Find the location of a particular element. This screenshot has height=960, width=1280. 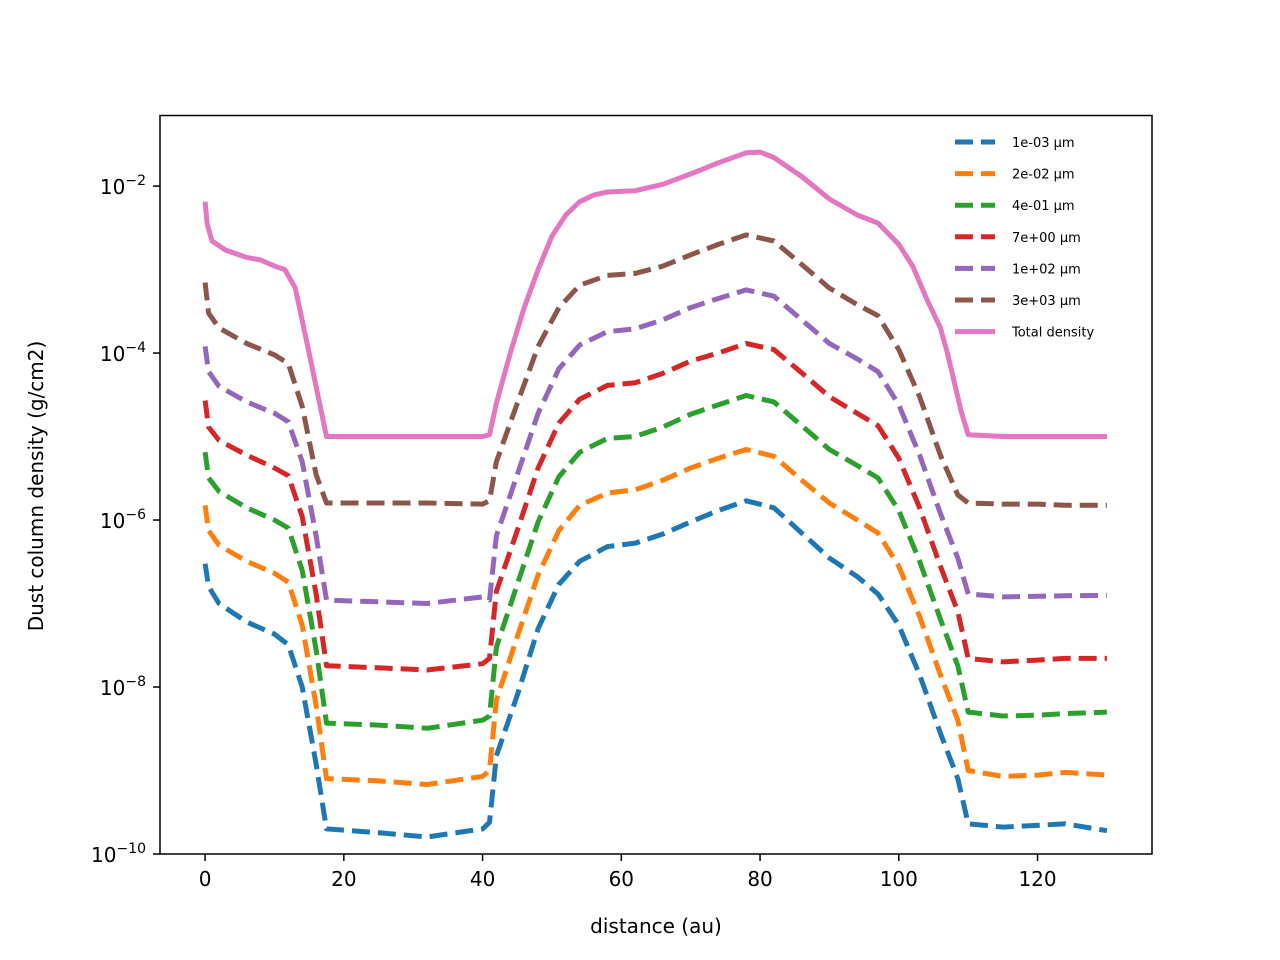

y-tick-label: 10⁻¹⁰ is located at coordinates (118, 854).